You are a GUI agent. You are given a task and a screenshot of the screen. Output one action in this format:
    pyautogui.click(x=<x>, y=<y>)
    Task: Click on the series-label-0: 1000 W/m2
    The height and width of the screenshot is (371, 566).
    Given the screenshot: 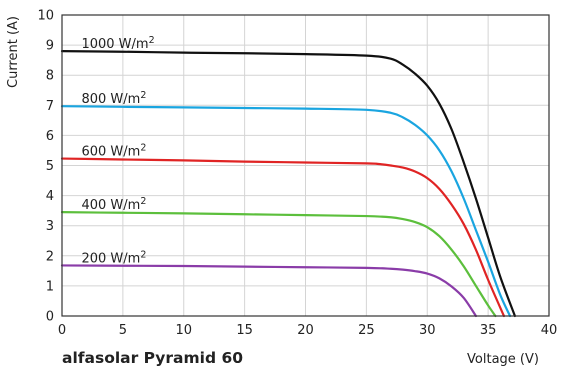 What is the action you would take?
    pyautogui.click(x=117, y=43)
    